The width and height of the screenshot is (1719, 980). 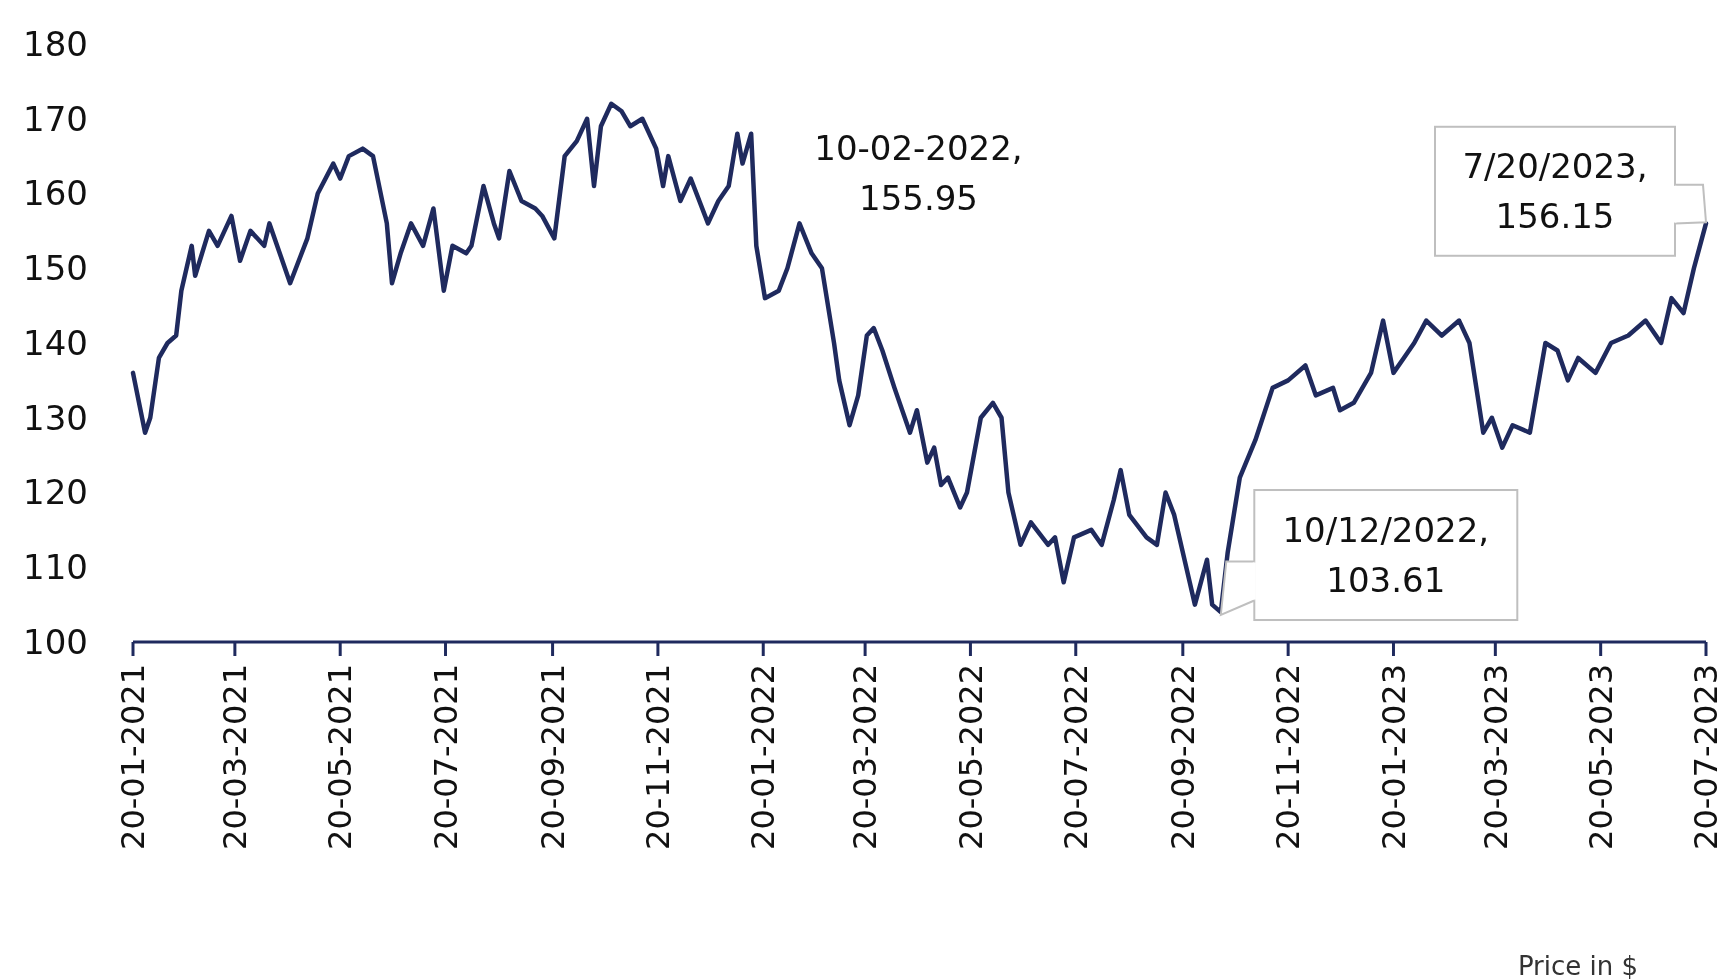 I want to click on y-tick-label: 170, so click(x=55, y=118).